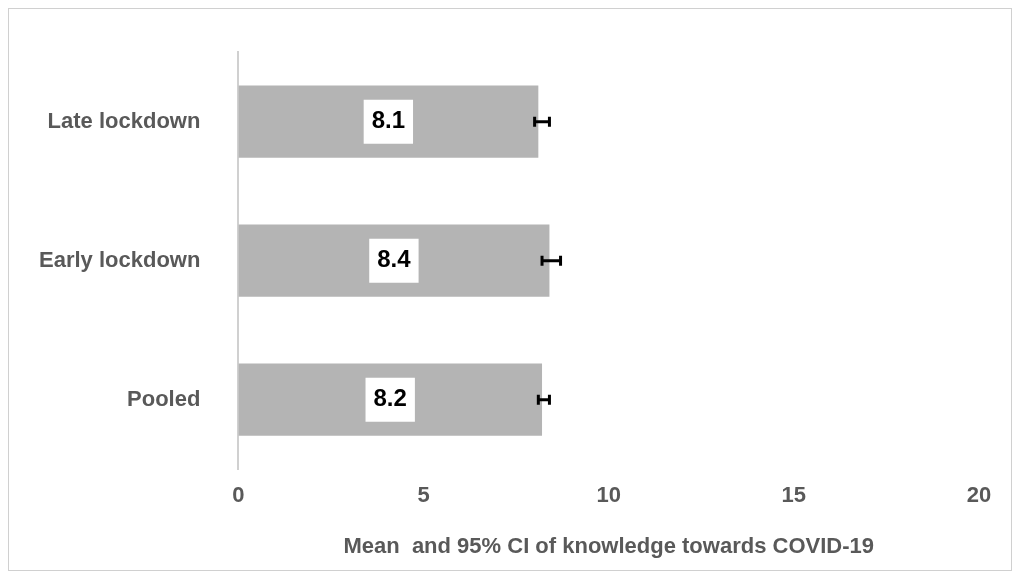 The width and height of the screenshot is (1022, 581). I want to click on x-tick-label: 5, so click(423, 495).